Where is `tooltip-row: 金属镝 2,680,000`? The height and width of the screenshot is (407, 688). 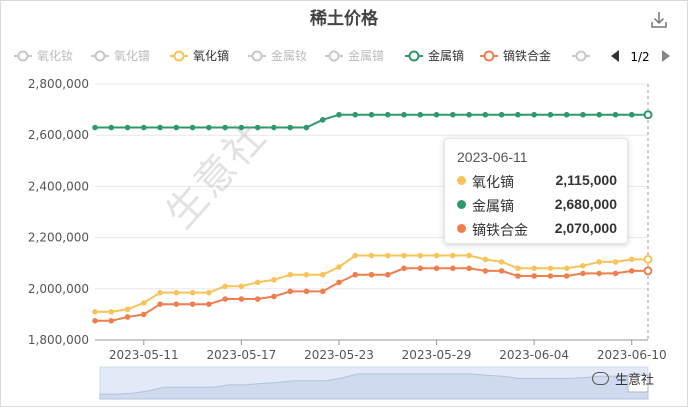
tooltip-row: 金属镝 2,680,000 is located at coordinates (537, 205).